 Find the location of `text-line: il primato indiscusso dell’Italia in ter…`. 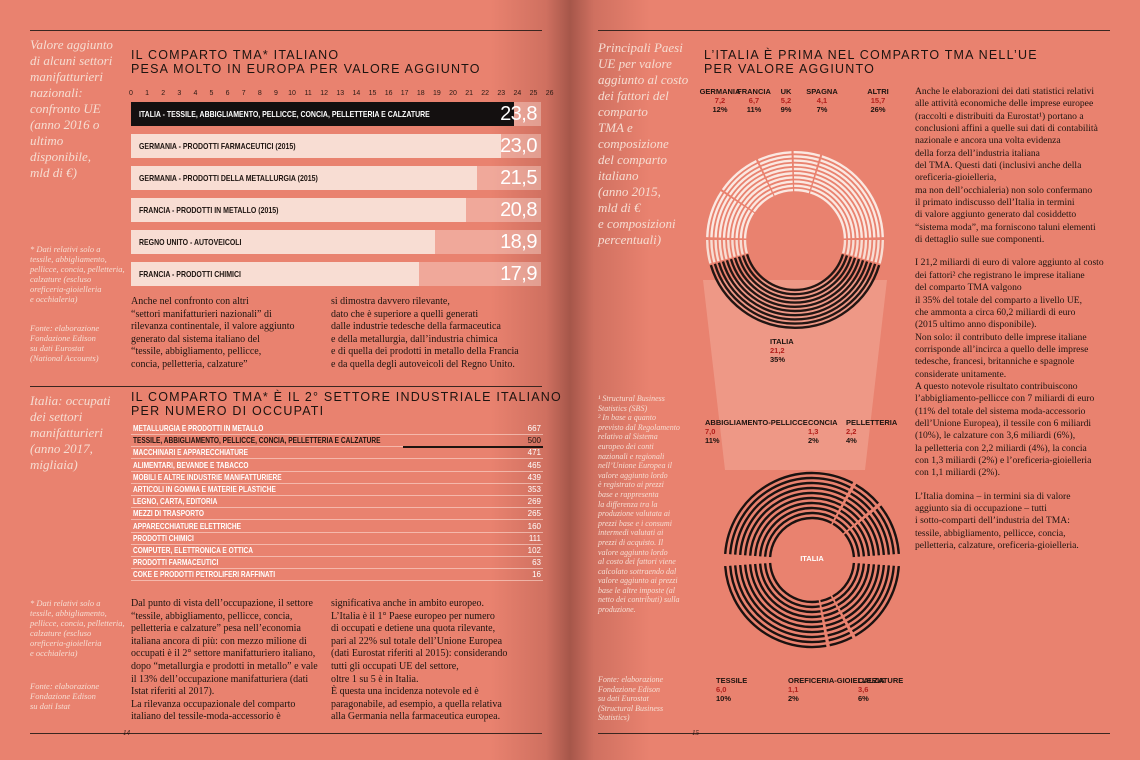

text-line: il primato indiscusso dell’Italia in ter… is located at coordinates (995, 203).